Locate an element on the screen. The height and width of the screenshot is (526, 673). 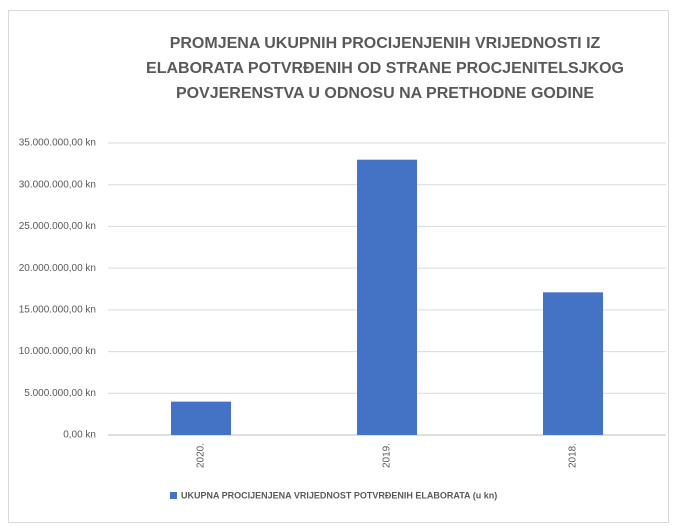
y-tick-label: 25.000.000,00 kn is located at coordinates (57, 226).